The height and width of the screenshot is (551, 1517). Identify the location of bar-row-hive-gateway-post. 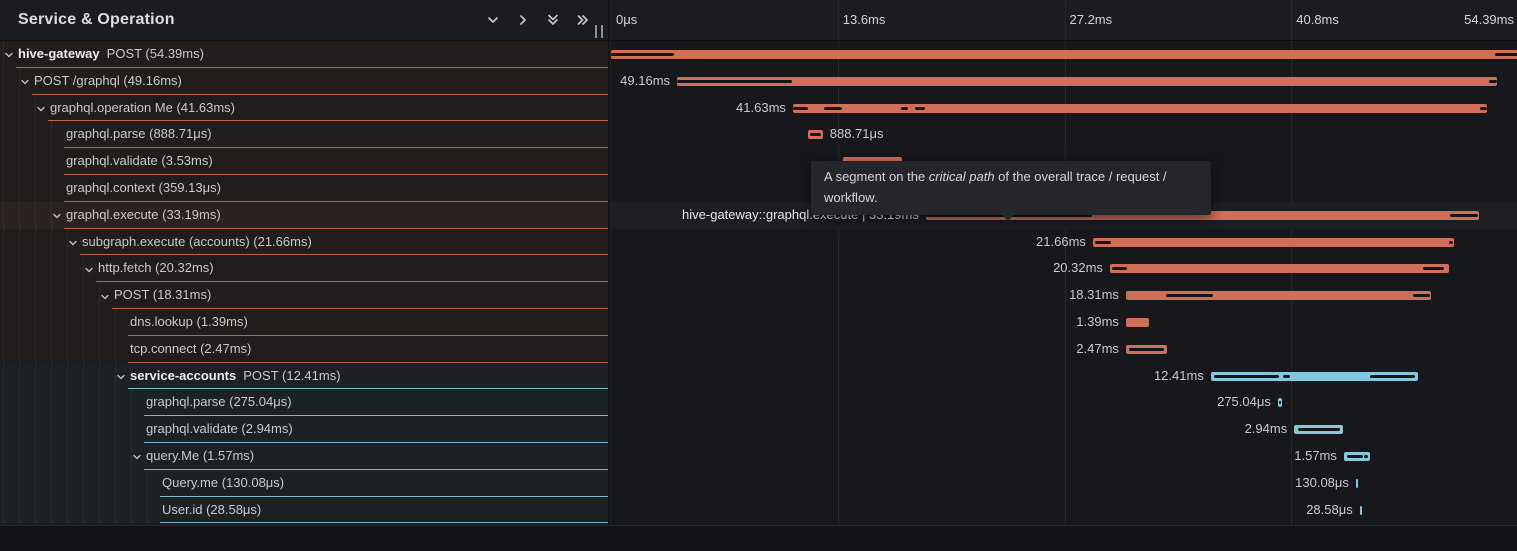
(1064, 54).